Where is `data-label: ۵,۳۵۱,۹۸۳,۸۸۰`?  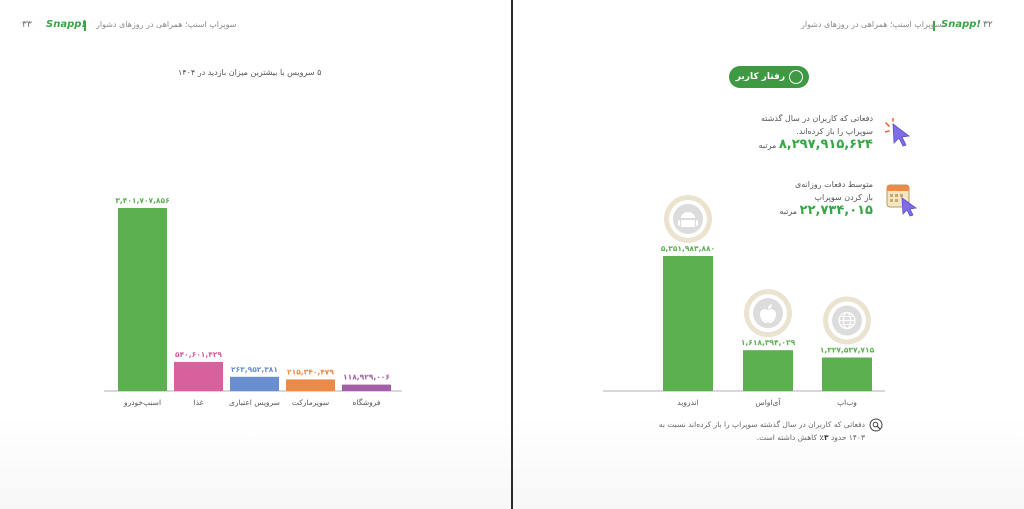
data-label: ۵,۳۵۱,۹۸۳,۸۸۰ is located at coordinates (688, 248).